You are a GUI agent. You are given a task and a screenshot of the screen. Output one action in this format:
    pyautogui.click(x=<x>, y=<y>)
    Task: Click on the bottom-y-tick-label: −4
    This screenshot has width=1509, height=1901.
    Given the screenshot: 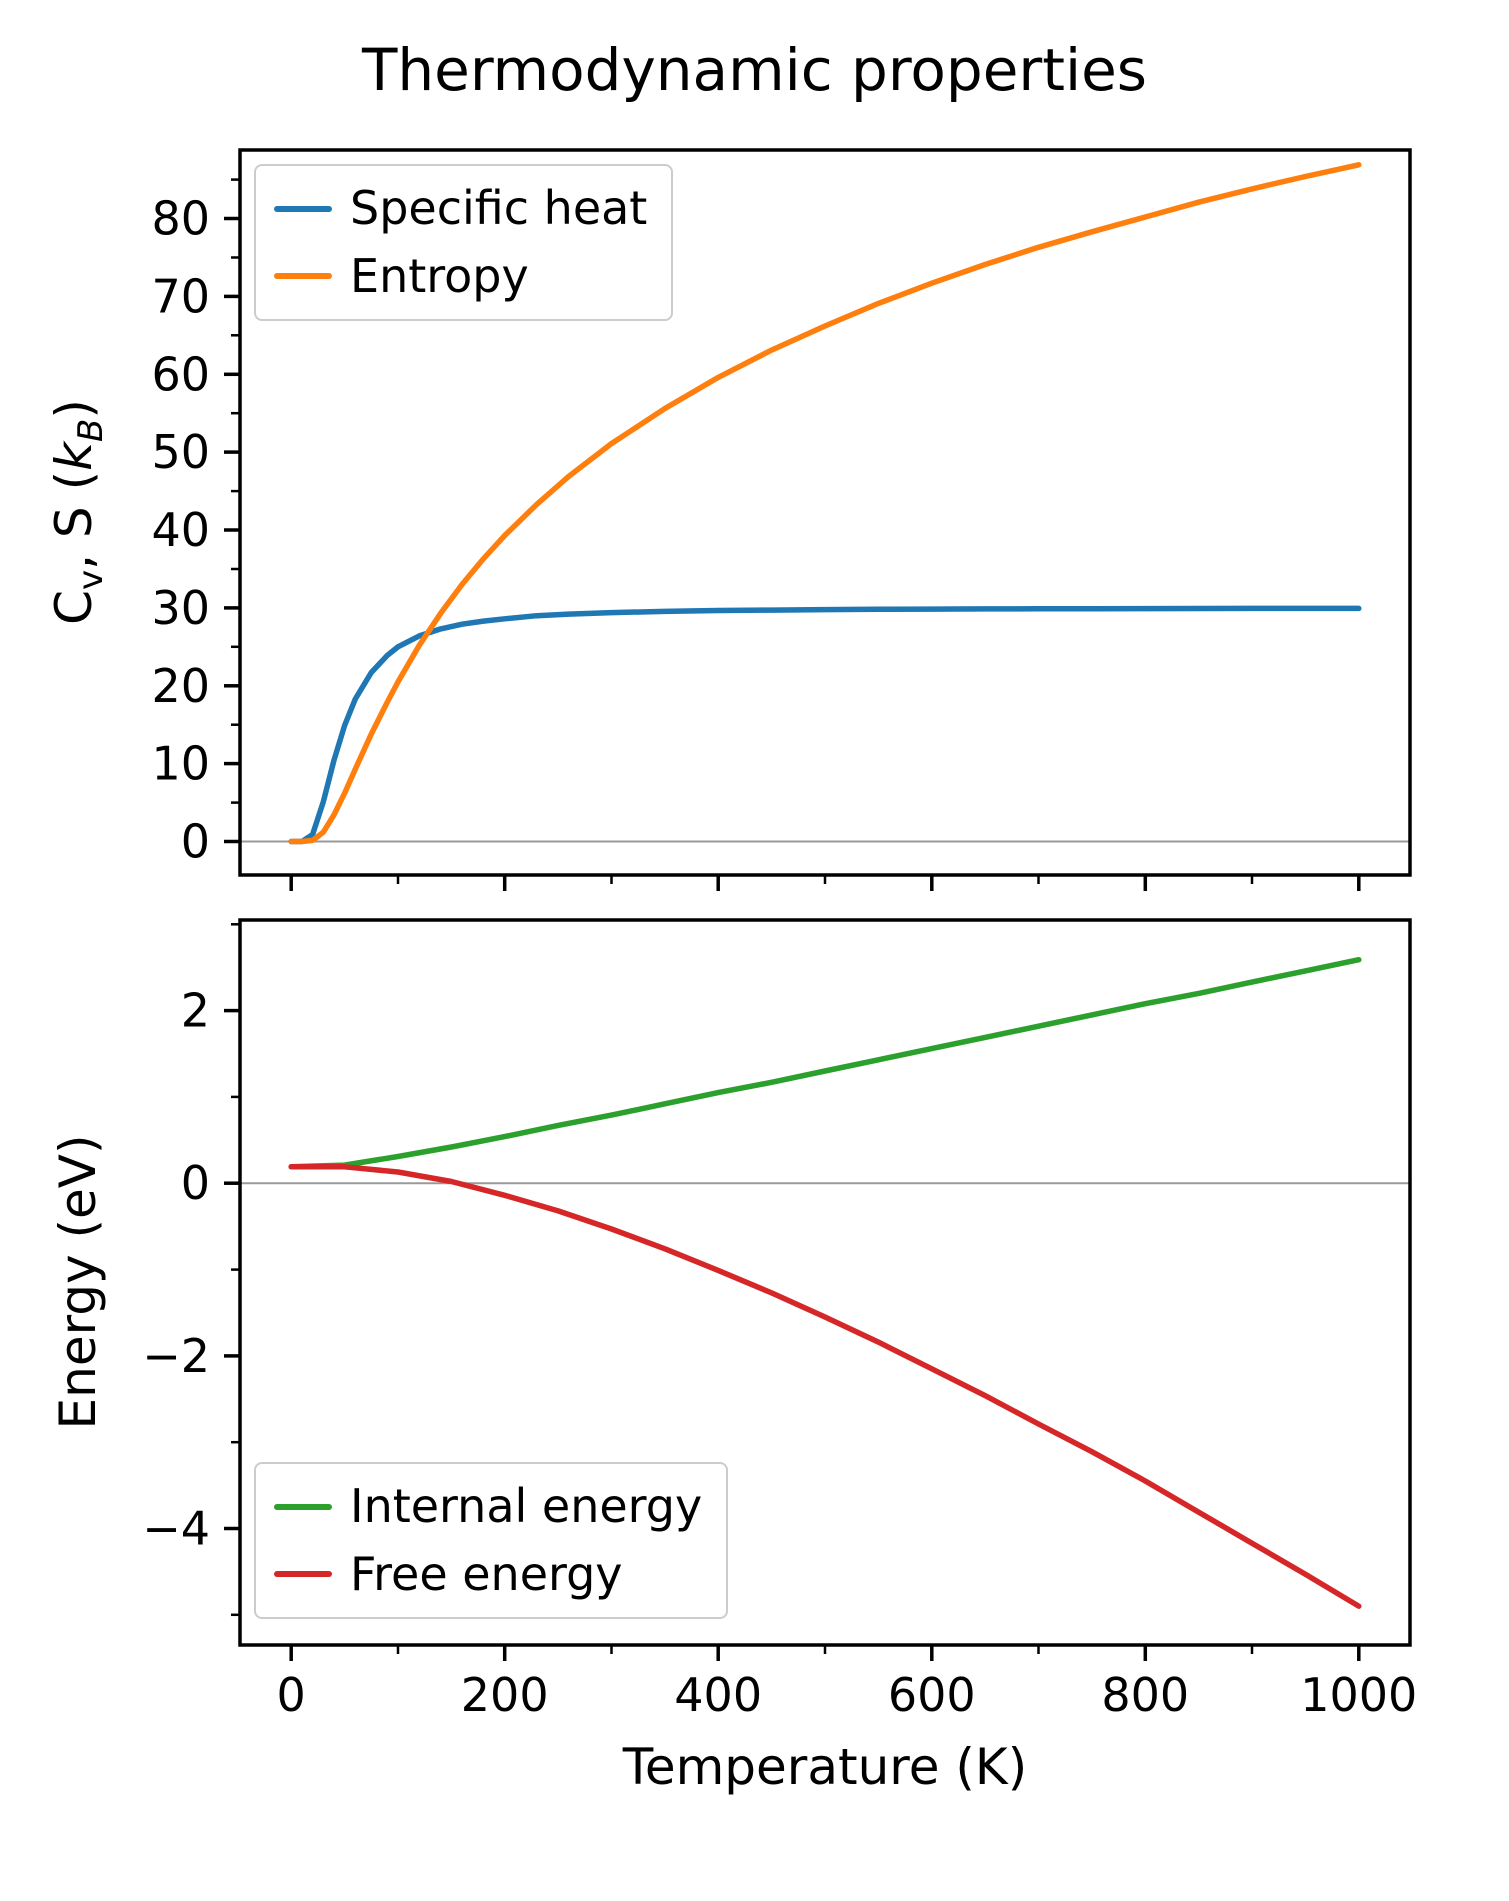 What is the action you would take?
    pyautogui.click(x=176, y=1529)
    